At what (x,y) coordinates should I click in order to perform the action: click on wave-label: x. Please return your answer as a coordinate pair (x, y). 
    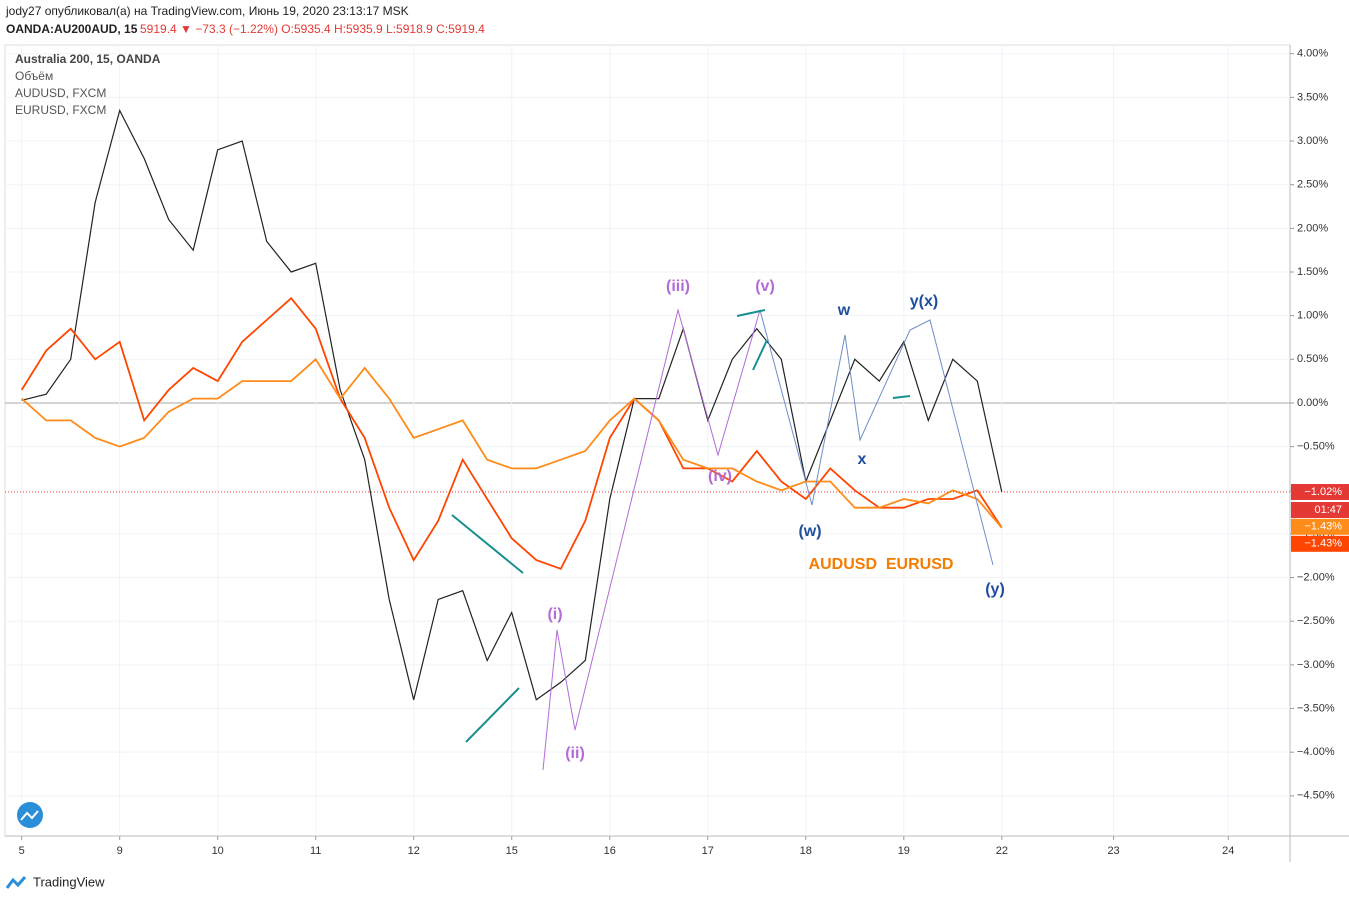
    Looking at the image, I should click on (862, 459).